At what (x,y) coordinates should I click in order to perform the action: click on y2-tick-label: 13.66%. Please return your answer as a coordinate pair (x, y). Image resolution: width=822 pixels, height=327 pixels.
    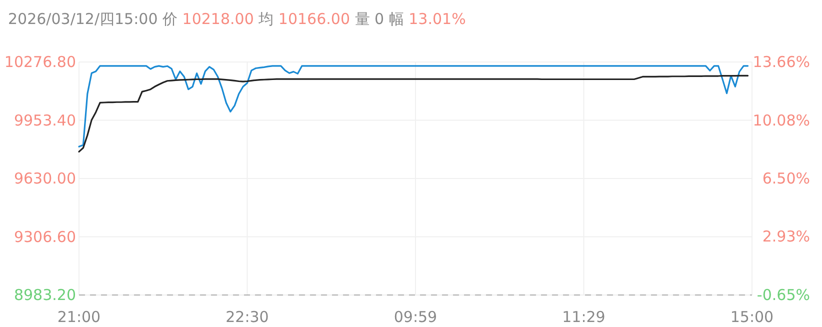
    Looking at the image, I should click on (781, 62).